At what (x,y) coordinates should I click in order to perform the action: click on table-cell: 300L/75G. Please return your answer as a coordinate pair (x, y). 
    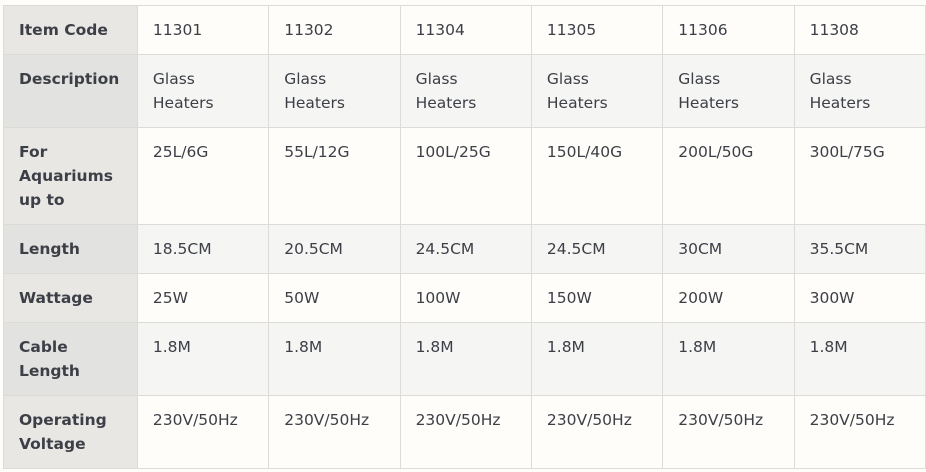
    Looking at the image, I should click on (859, 176).